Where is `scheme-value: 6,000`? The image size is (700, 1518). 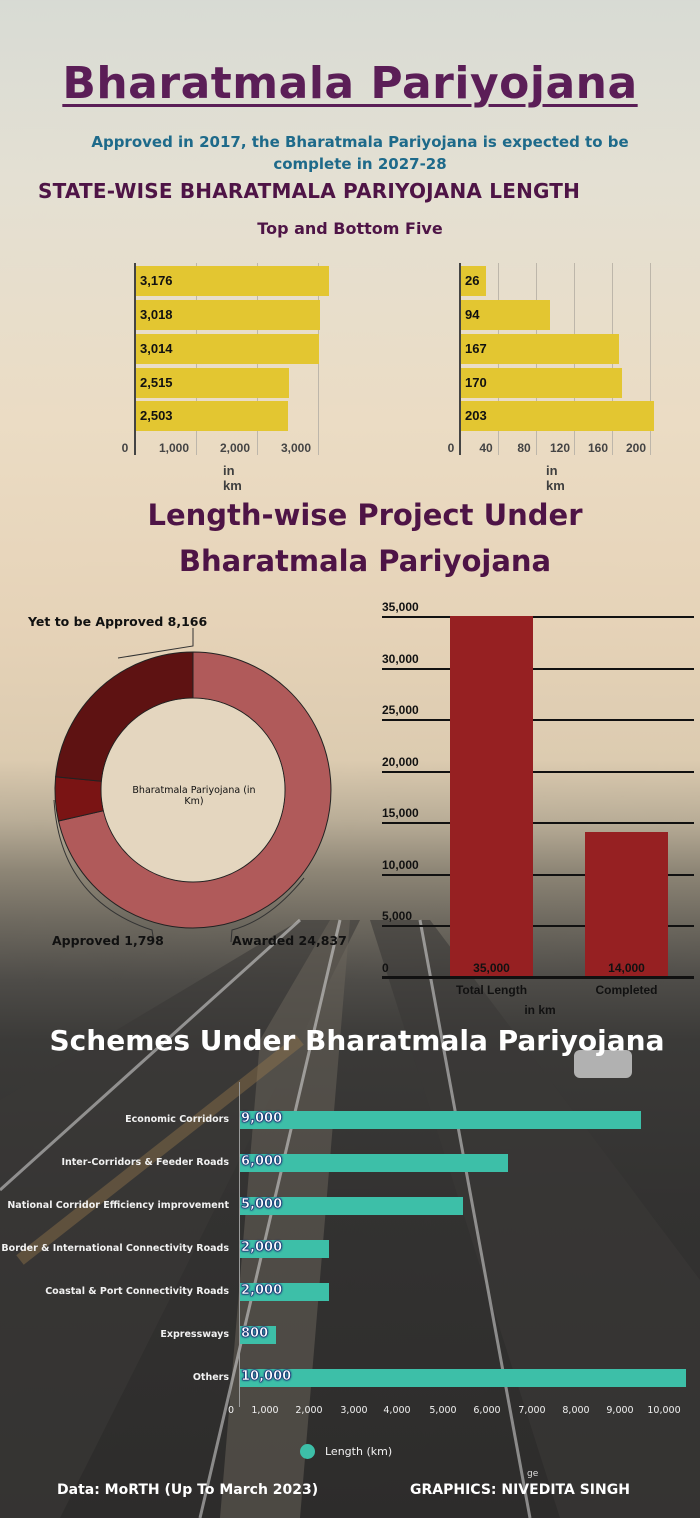
scheme-value: 6,000 is located at coordinates (262, 1162).